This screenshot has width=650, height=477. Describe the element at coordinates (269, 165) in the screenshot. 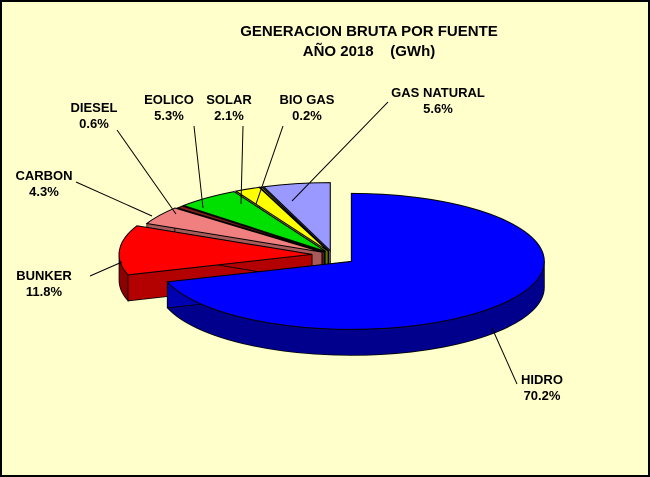

I see `leader-line-bio-gas` at that location.